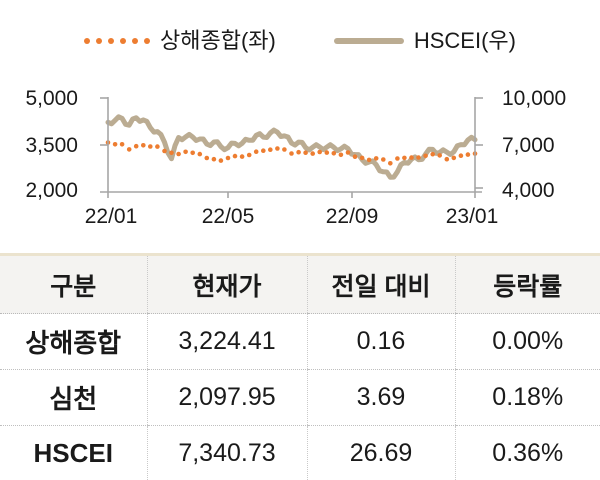 The image size is (600, 480). Describe the element at coordinates (534, 98) in the screenshot. I see `right-axis-label: 10,000` at that location.